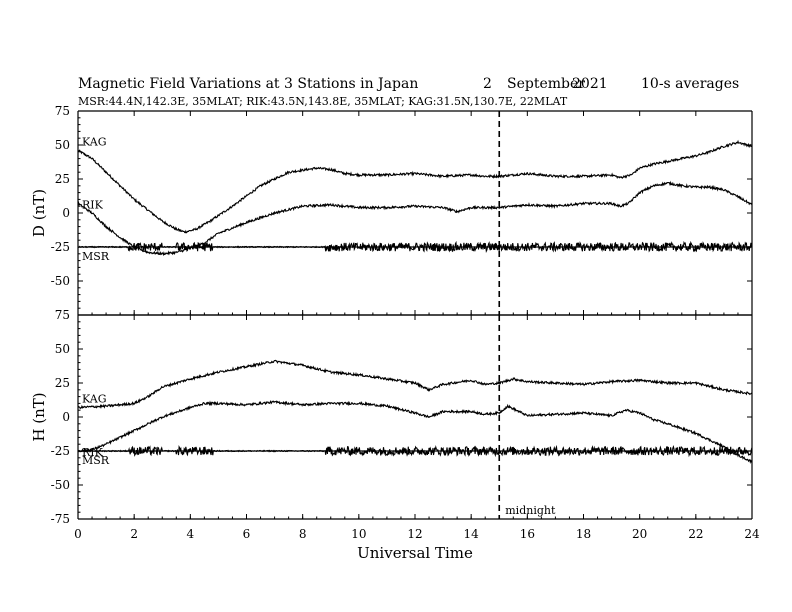  Describe the element at coordinates (752, 534) in the screenshot. I see `x-tick-label: 24` at that location.